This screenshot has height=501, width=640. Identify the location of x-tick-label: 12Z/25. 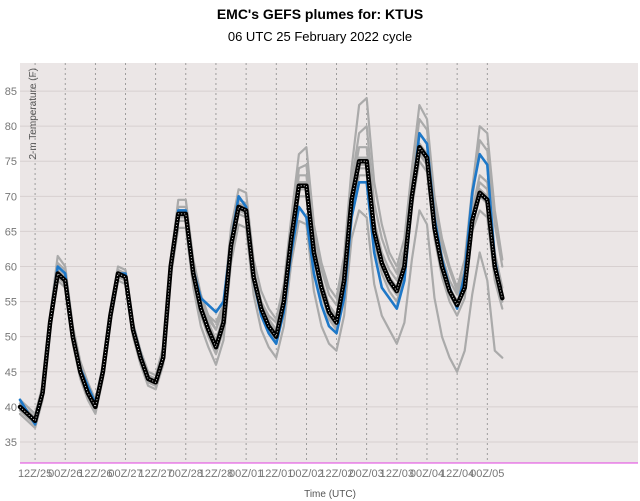
(35, 474).